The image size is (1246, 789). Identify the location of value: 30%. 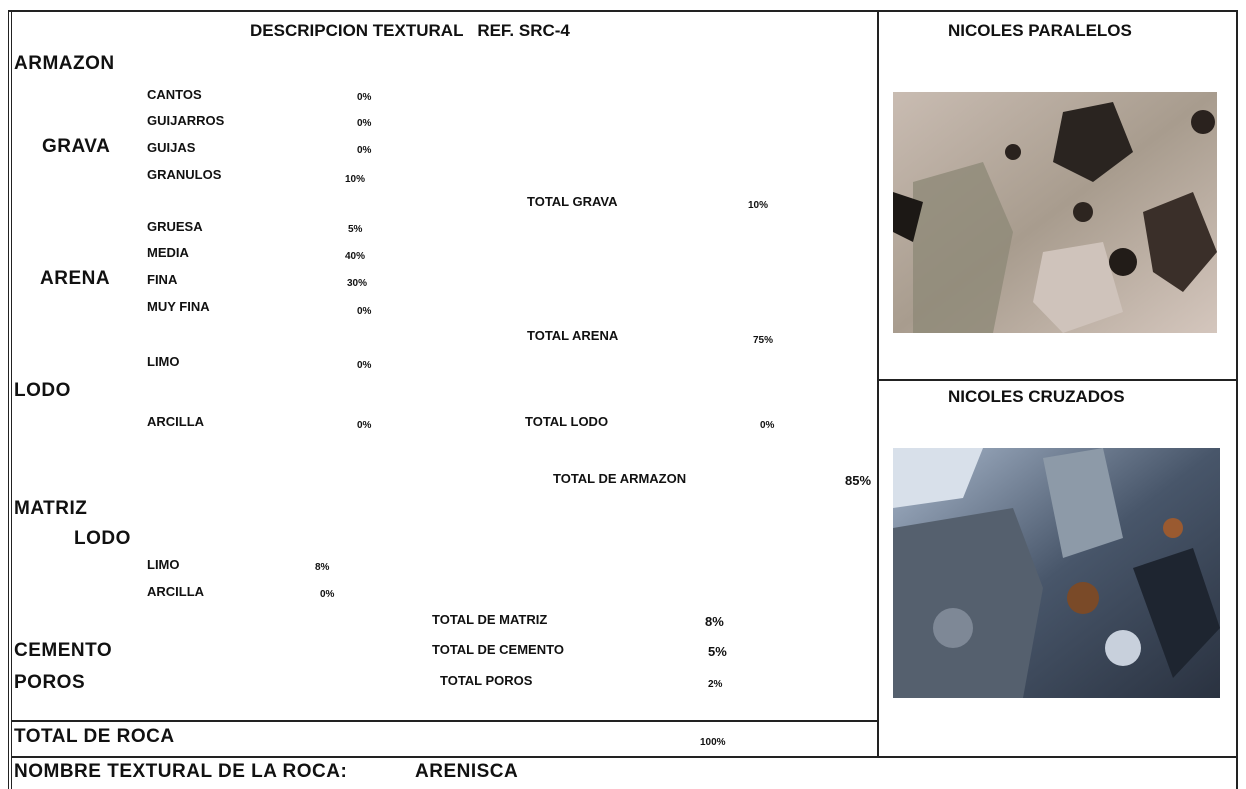
(357, 283).